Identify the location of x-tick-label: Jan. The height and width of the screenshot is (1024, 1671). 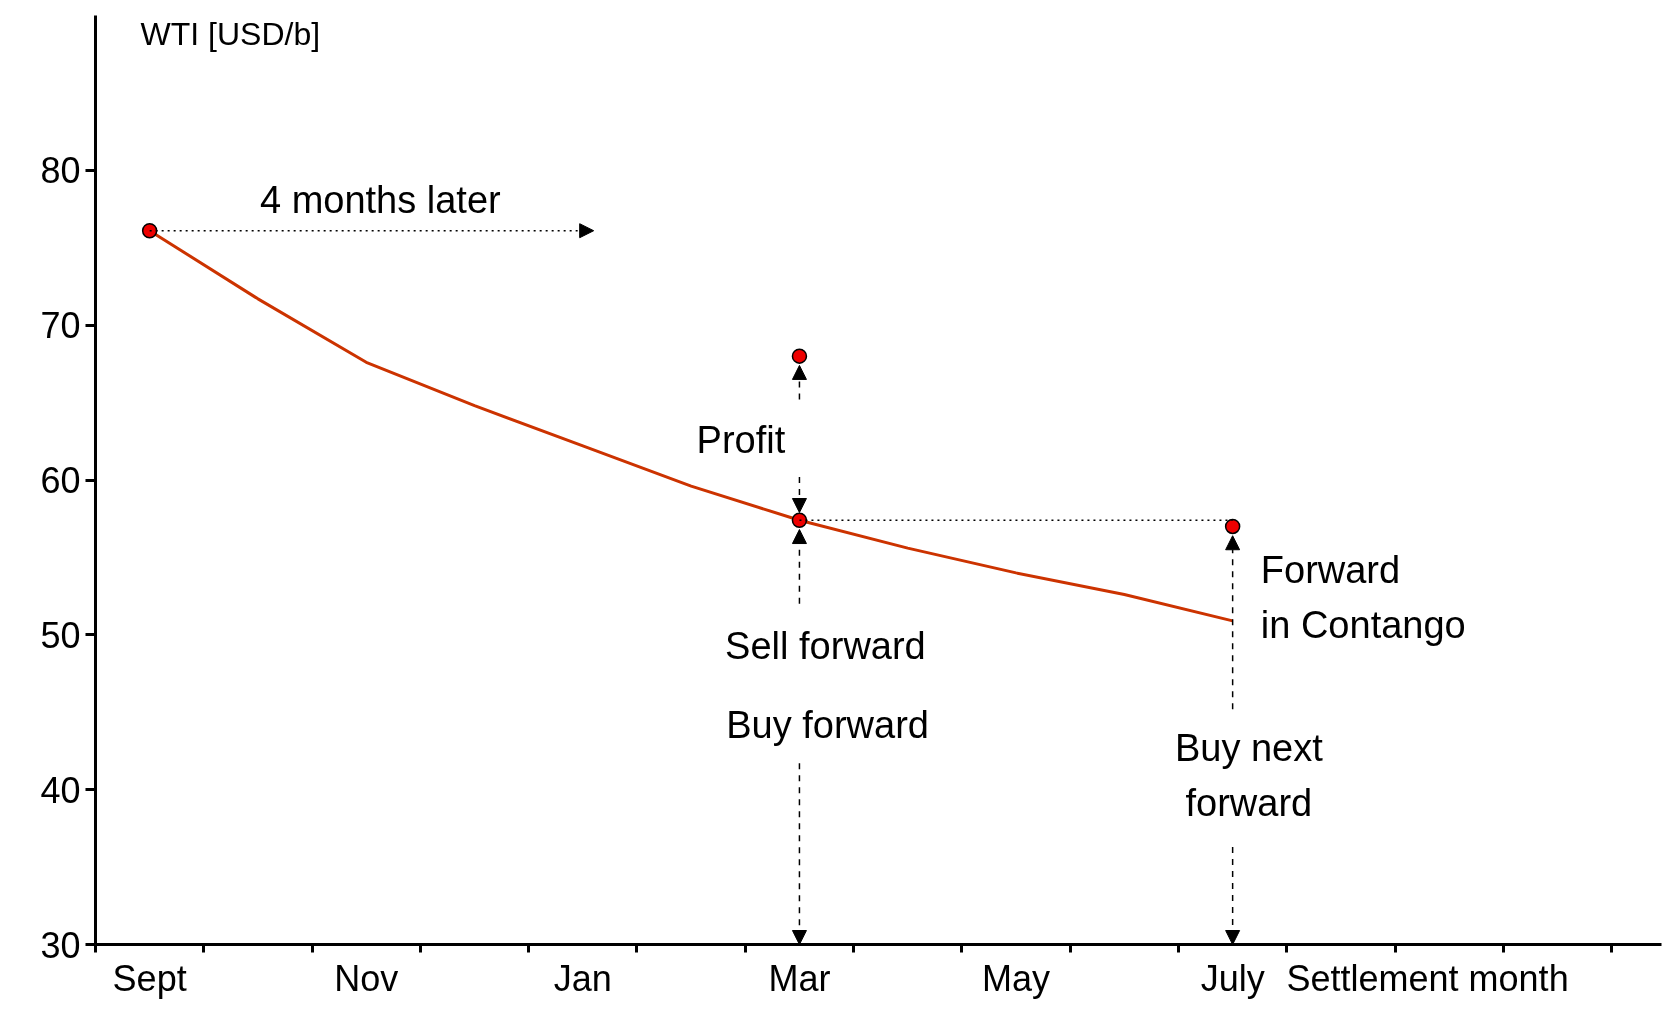
(582, 978).